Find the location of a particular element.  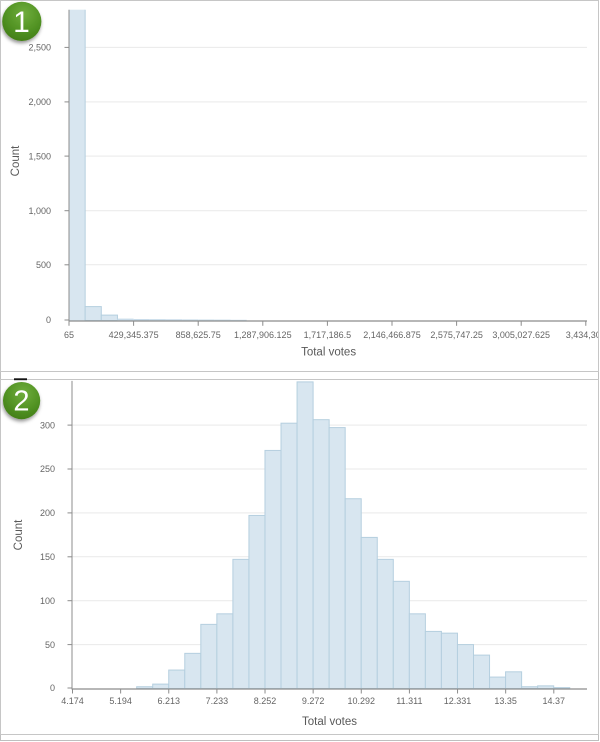

svg-text: 1,500 is located at coordinates (39, 156).